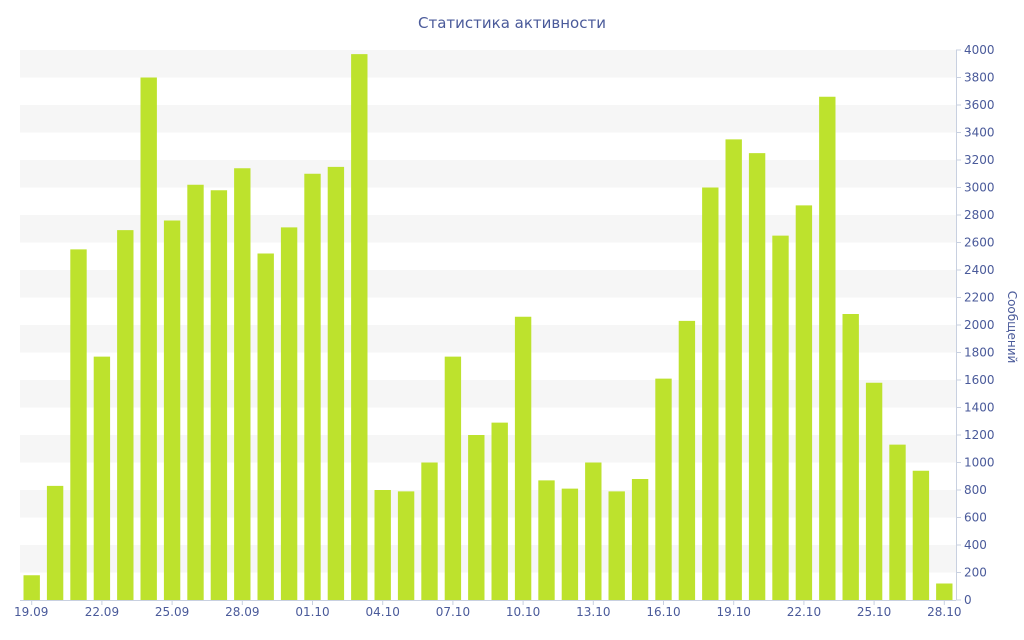  Describe the element at coordinates (148, 338) in the screenshot. I see `bar-24.09` at that location.